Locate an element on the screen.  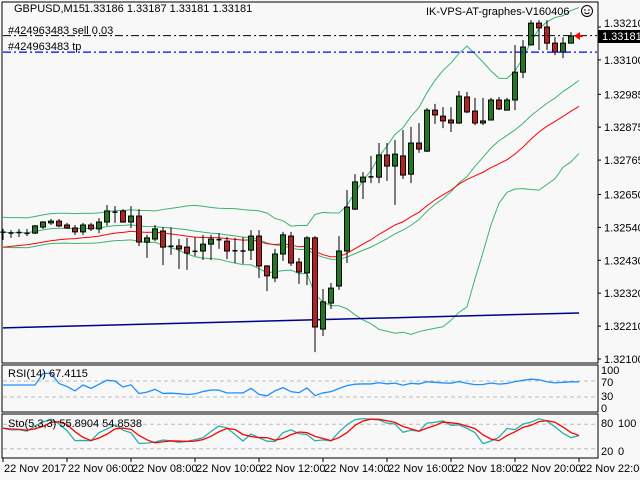
stoch-signal-line is located at coordinates (291, 431).